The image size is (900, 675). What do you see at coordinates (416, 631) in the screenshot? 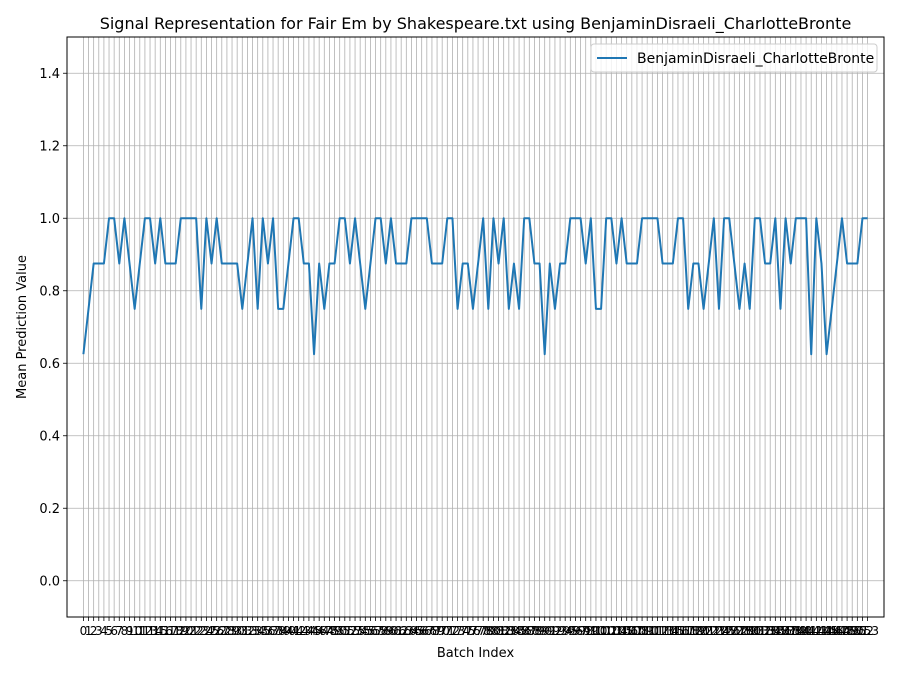
I see `x-tick-label: 65` at bounding box center [416, 631].